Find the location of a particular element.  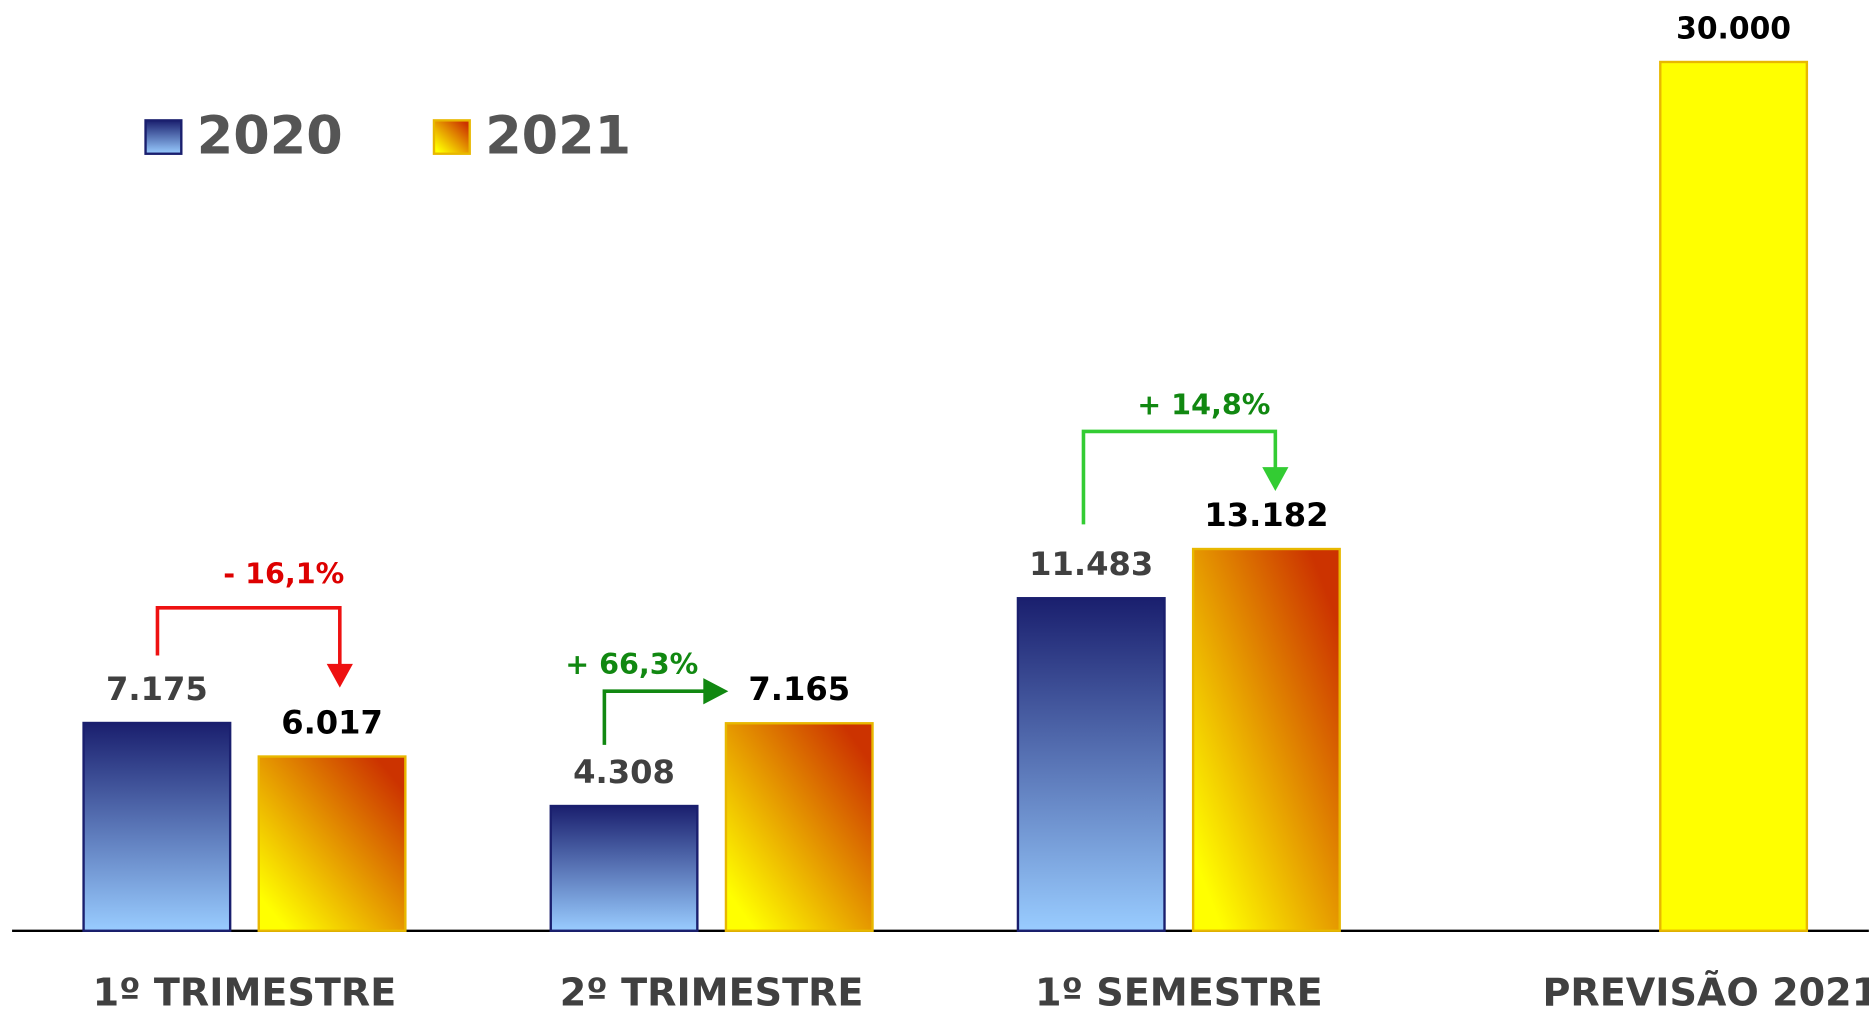

value-label: 30.000 is located at coordinates (1733, 28).